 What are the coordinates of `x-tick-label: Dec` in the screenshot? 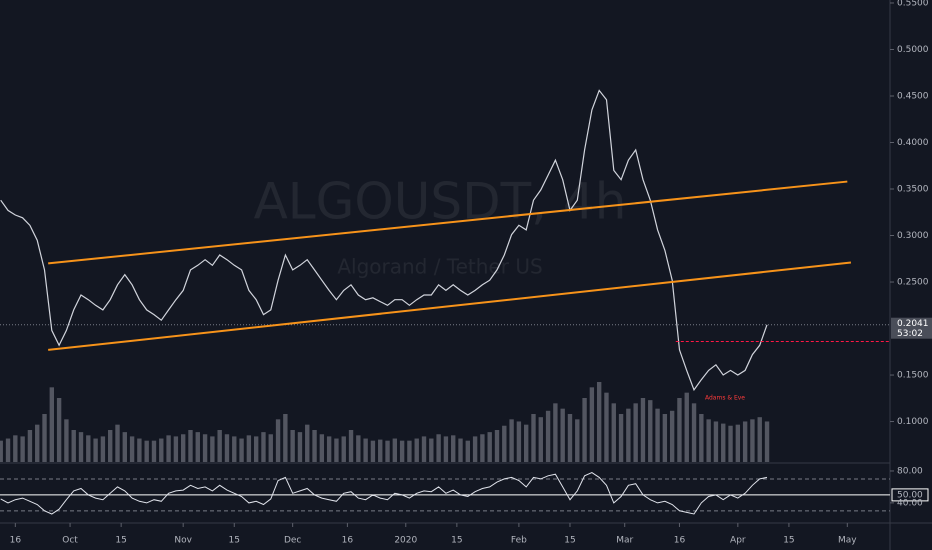 It's located at (292, 541).